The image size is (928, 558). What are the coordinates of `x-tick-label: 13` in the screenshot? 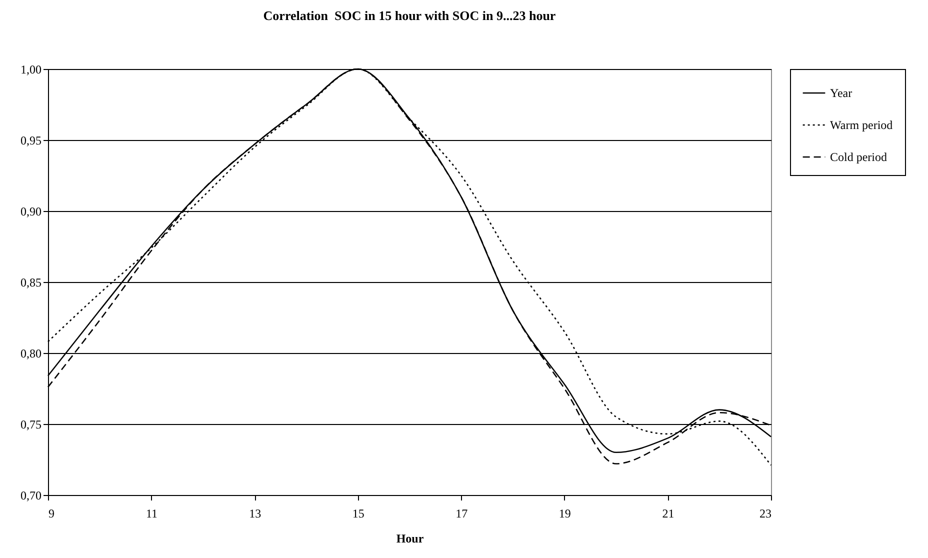 It's located at (255, 513).